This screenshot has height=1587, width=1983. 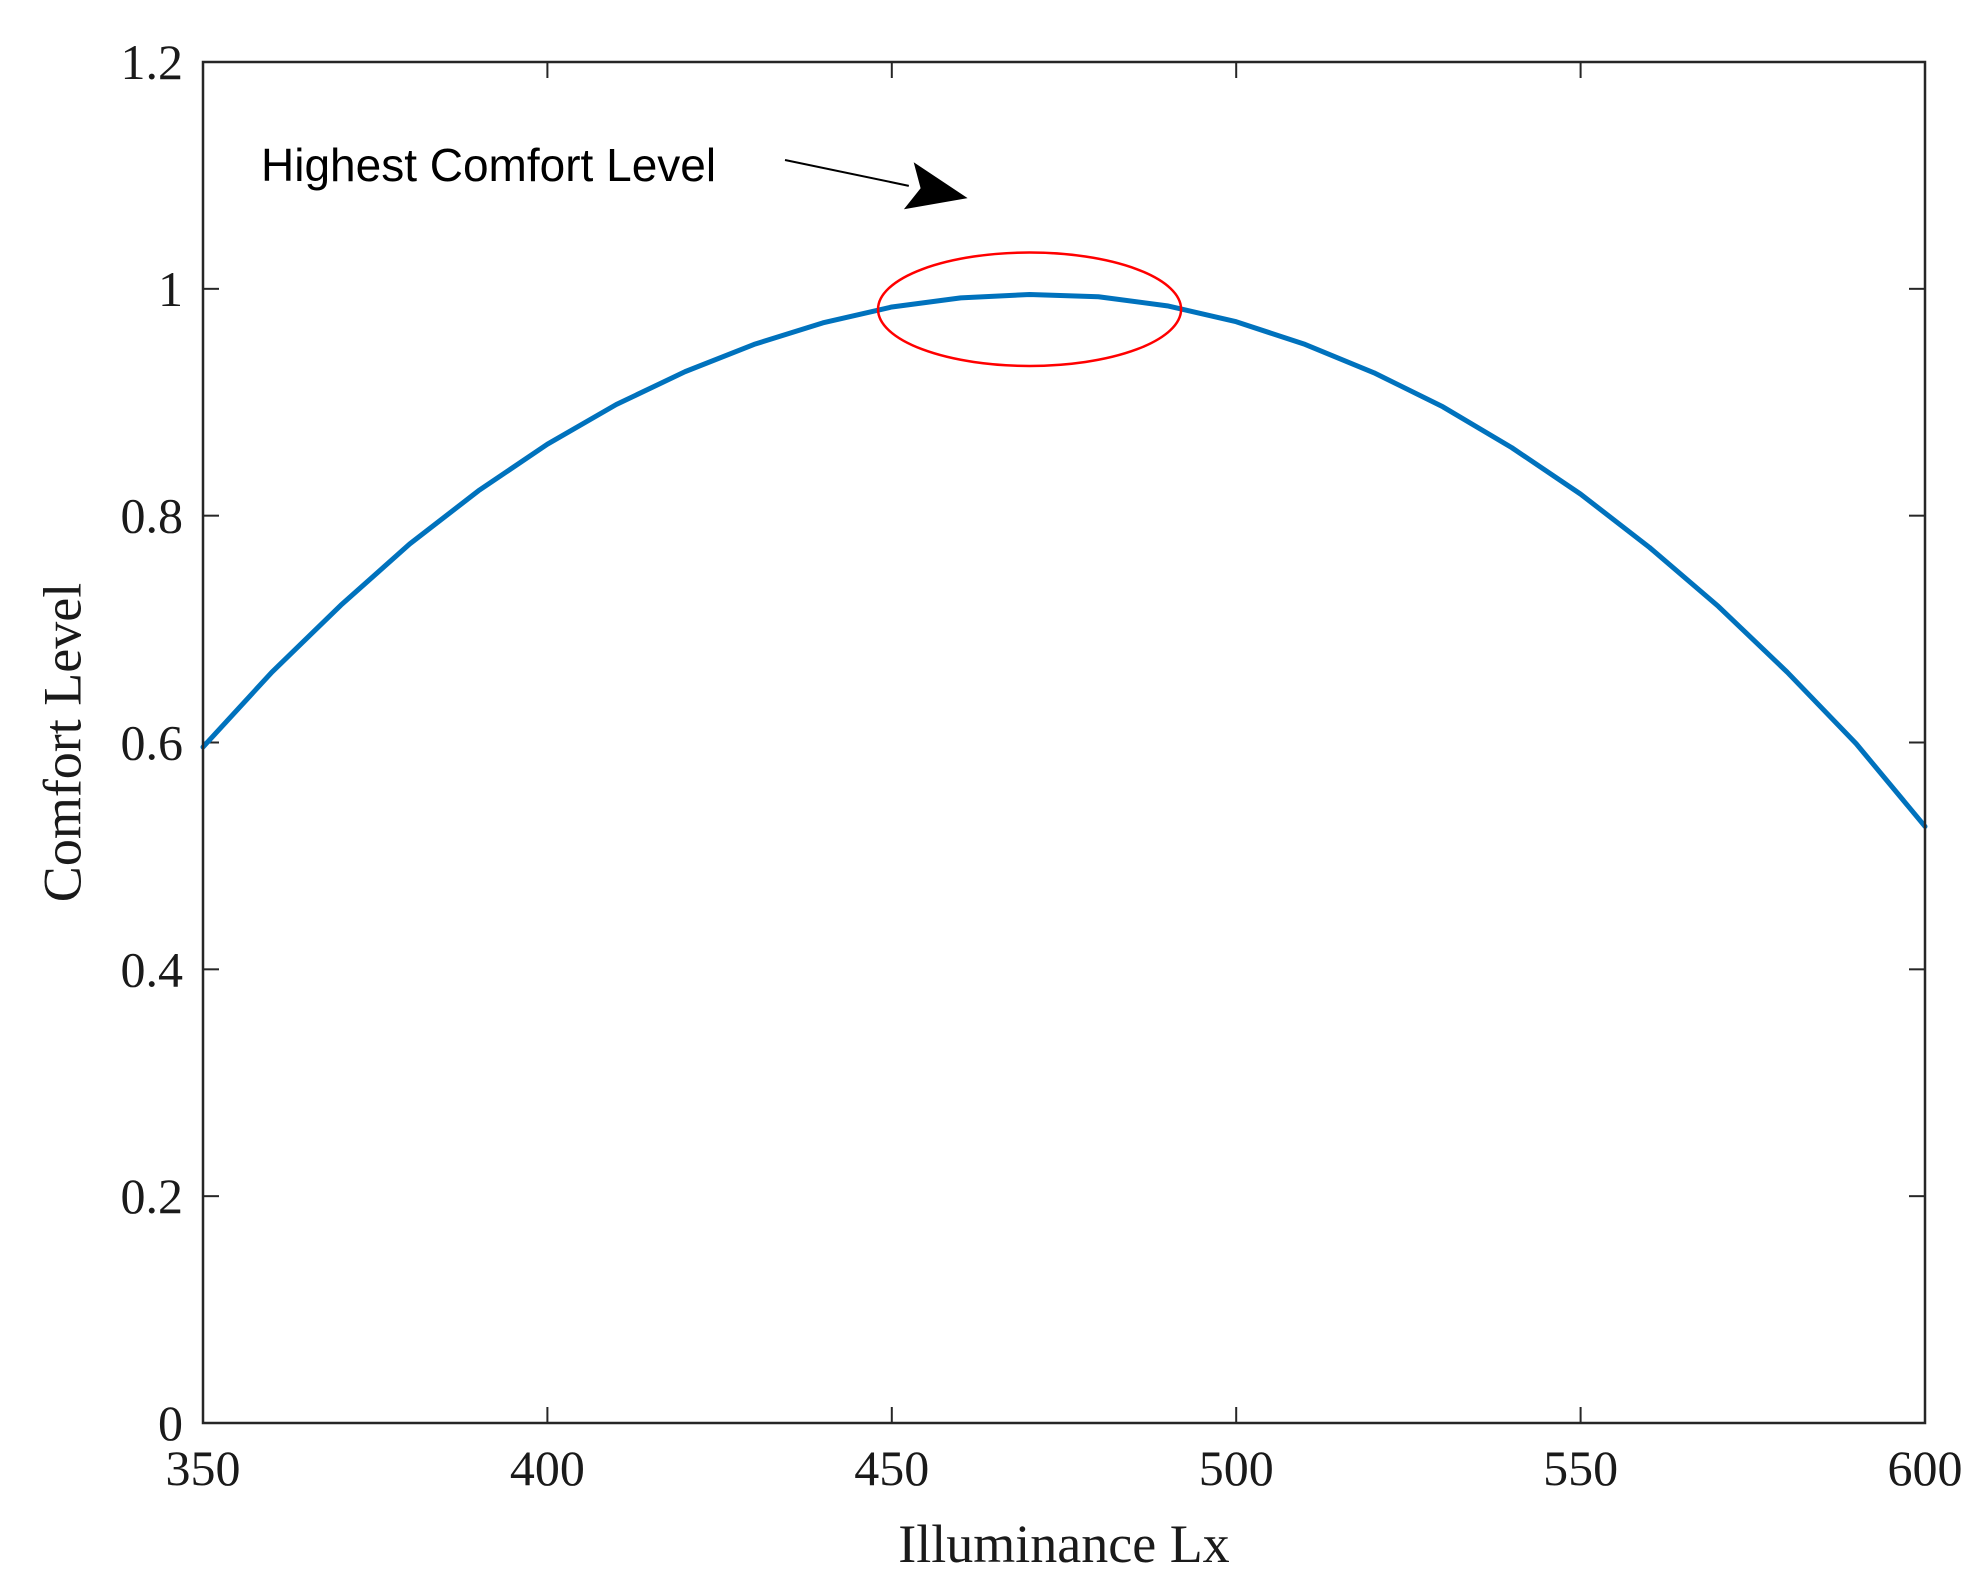 I want to click on annotation-arrow-shaft, so click(x=847, y=173).